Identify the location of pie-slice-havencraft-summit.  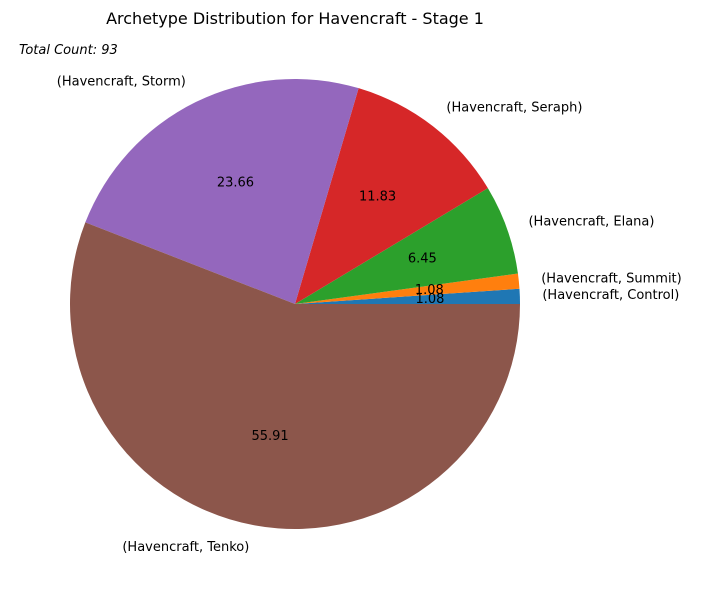
(407, 288).